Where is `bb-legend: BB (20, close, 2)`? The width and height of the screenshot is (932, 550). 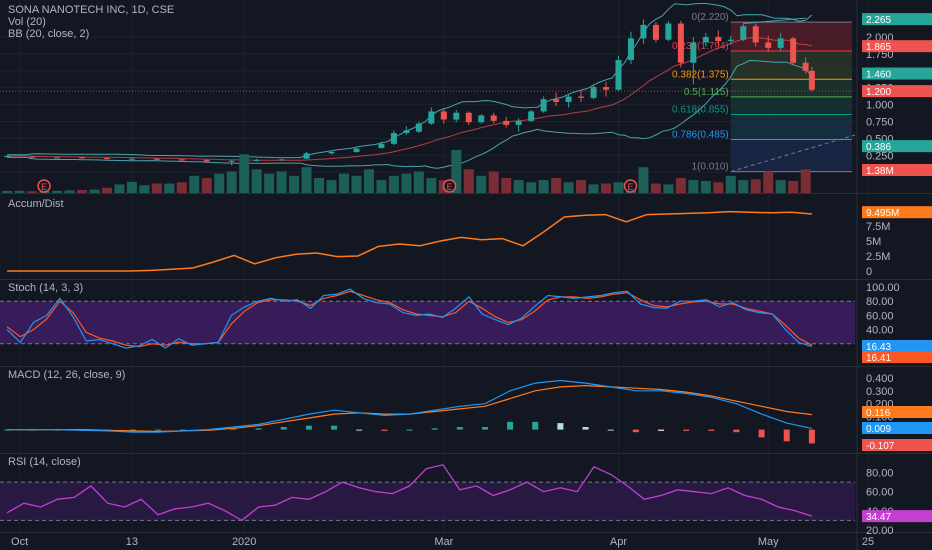 bb-legend: BB (20, close, 2) is located at coordinates (49, 34).